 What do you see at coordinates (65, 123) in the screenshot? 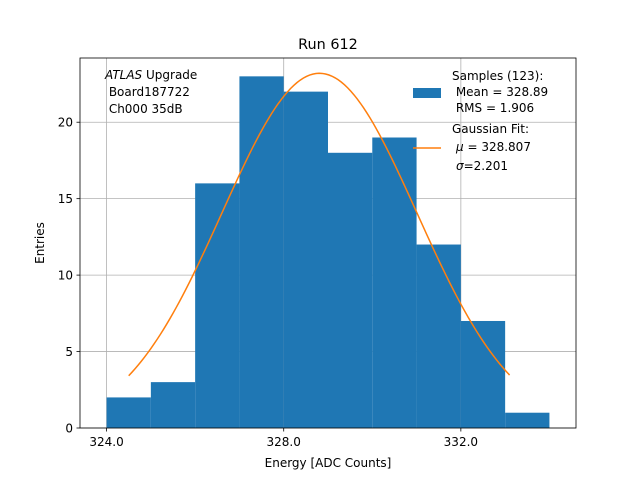
I see `y-tick-label-4: 20` at bounding box center [65, 123].